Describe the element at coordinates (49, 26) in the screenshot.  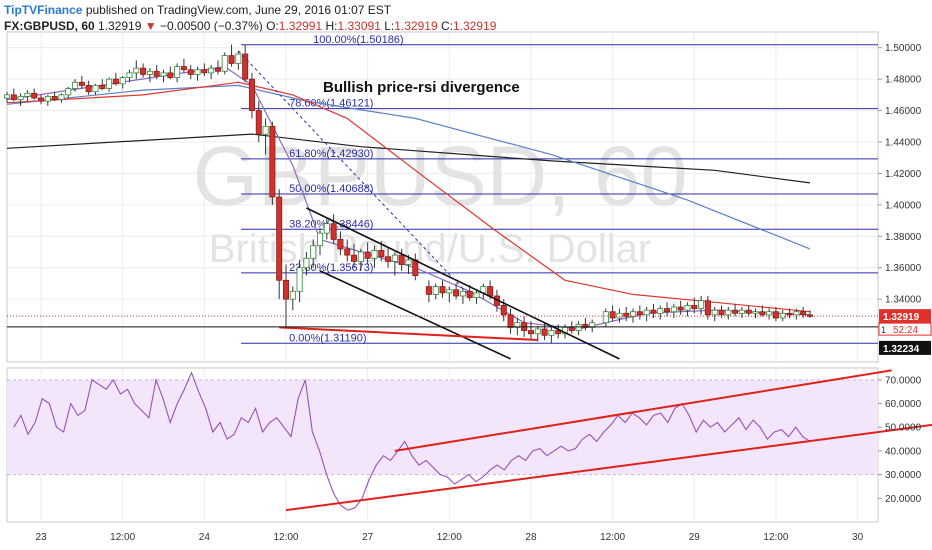
I see `symbol-label: FX:GBPUSD, 60` at that location.